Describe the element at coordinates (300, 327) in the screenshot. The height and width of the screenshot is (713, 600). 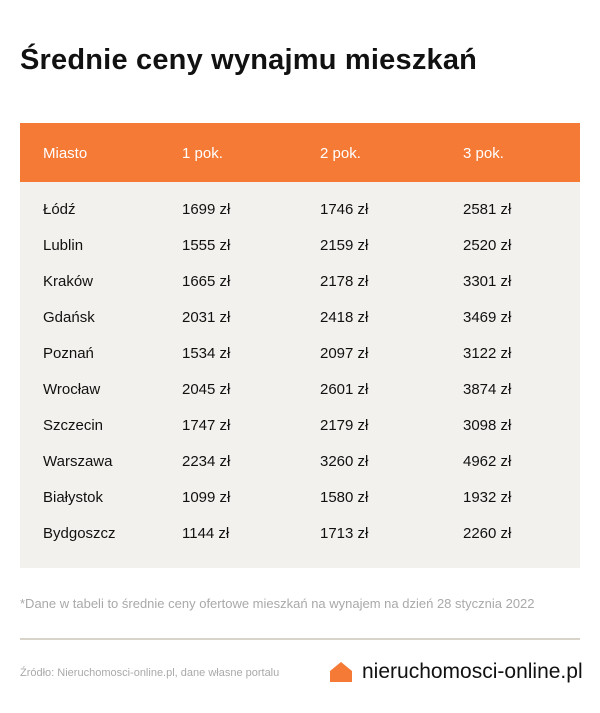
I see `table-row: Gdańsk 2031 zł 2418 zł 3469 zł` at that location.